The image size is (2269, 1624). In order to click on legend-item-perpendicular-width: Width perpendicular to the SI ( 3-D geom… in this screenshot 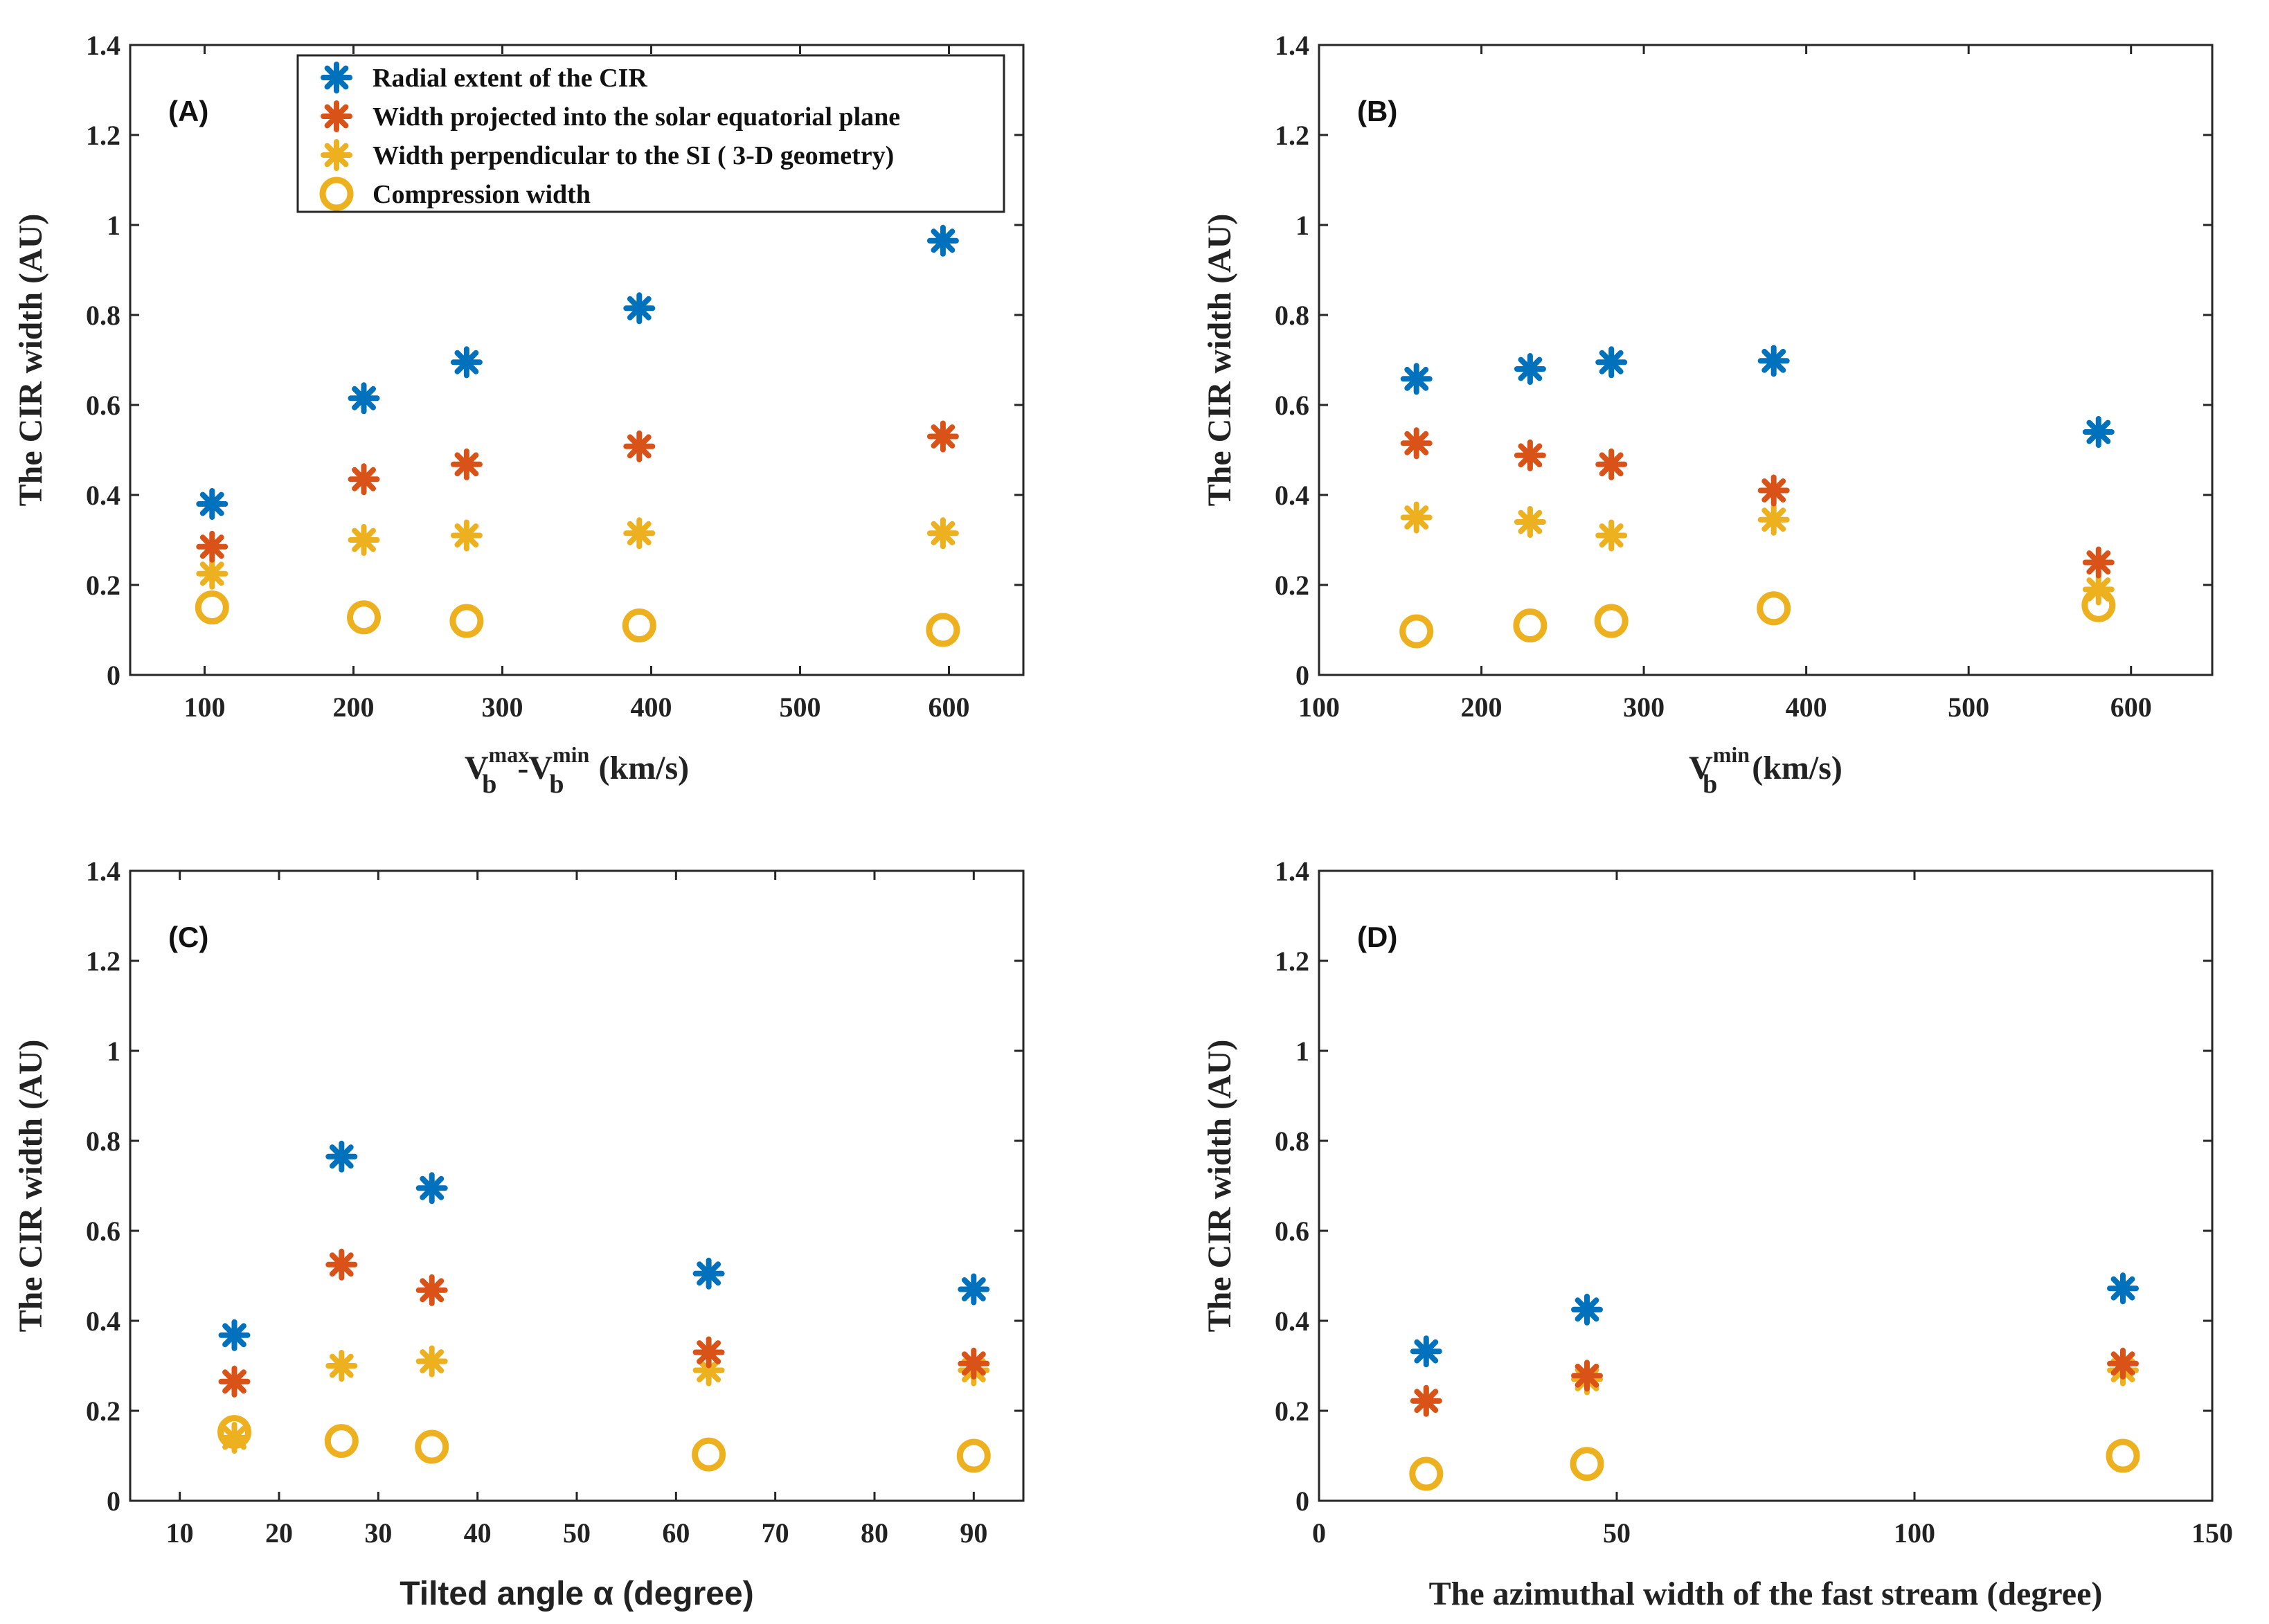, I will do `click(607, 155)`.